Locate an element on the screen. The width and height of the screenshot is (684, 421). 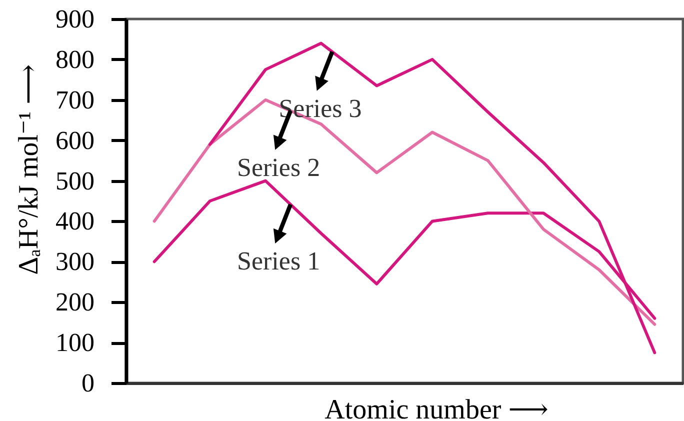
y-tick-label: 700 is located at coordinates (75, 99).